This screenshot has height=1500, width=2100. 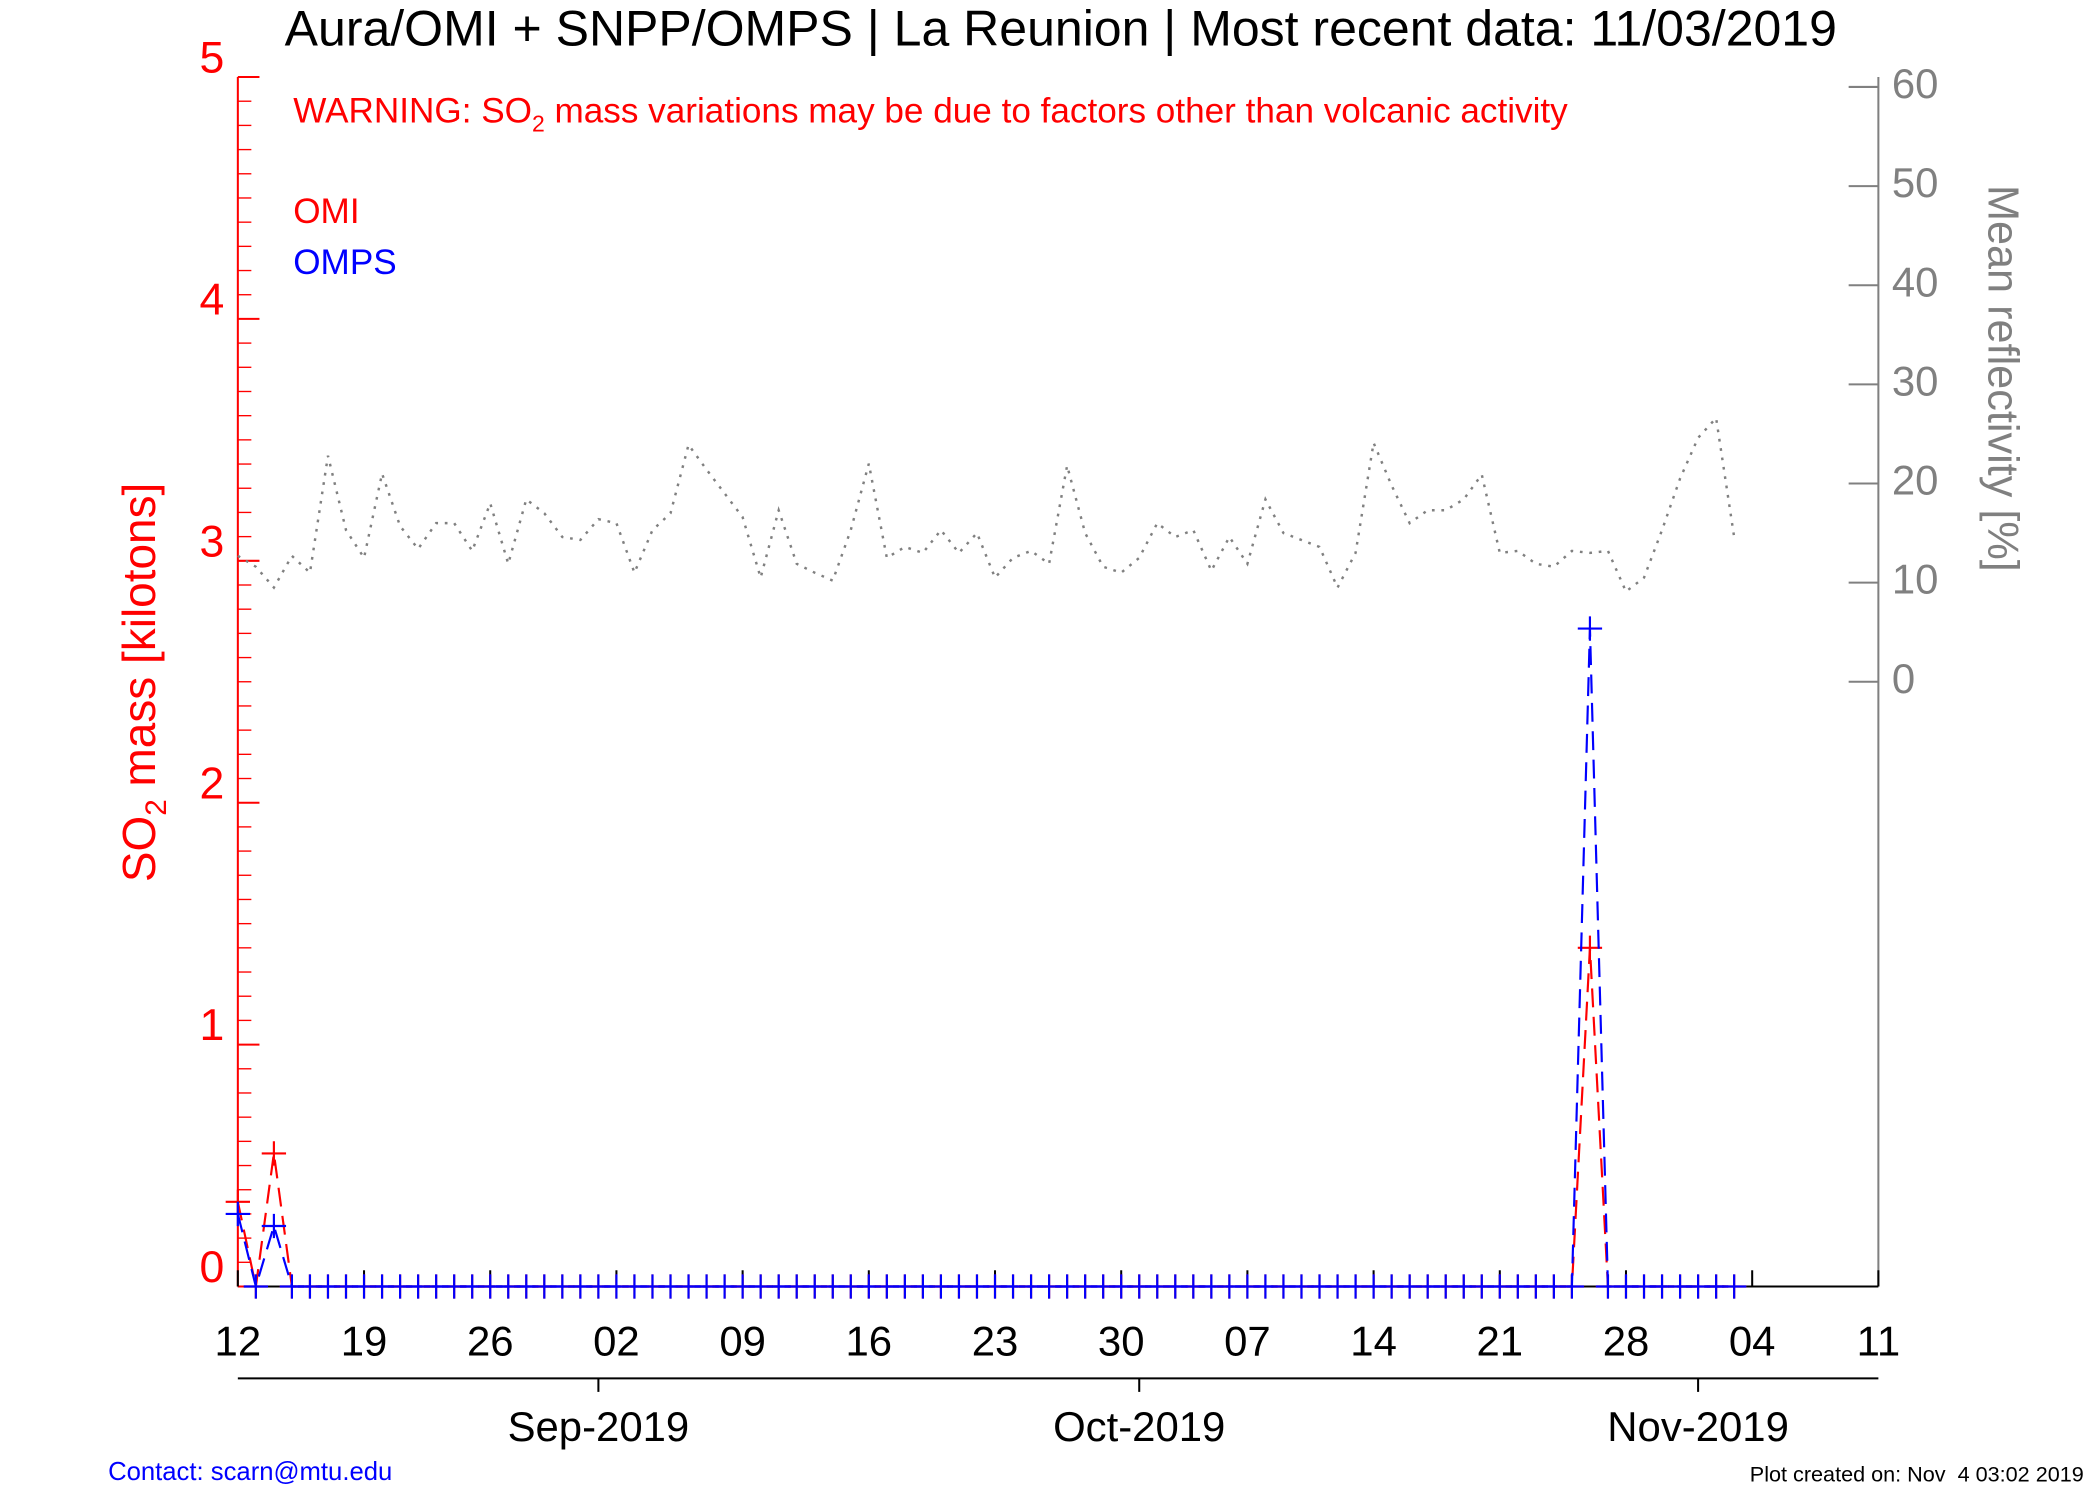 What do you see at coordinates (1626, 1341) in the screenshot?
I see `x-tick-label: 28` at bounding box center [1626, 1341].